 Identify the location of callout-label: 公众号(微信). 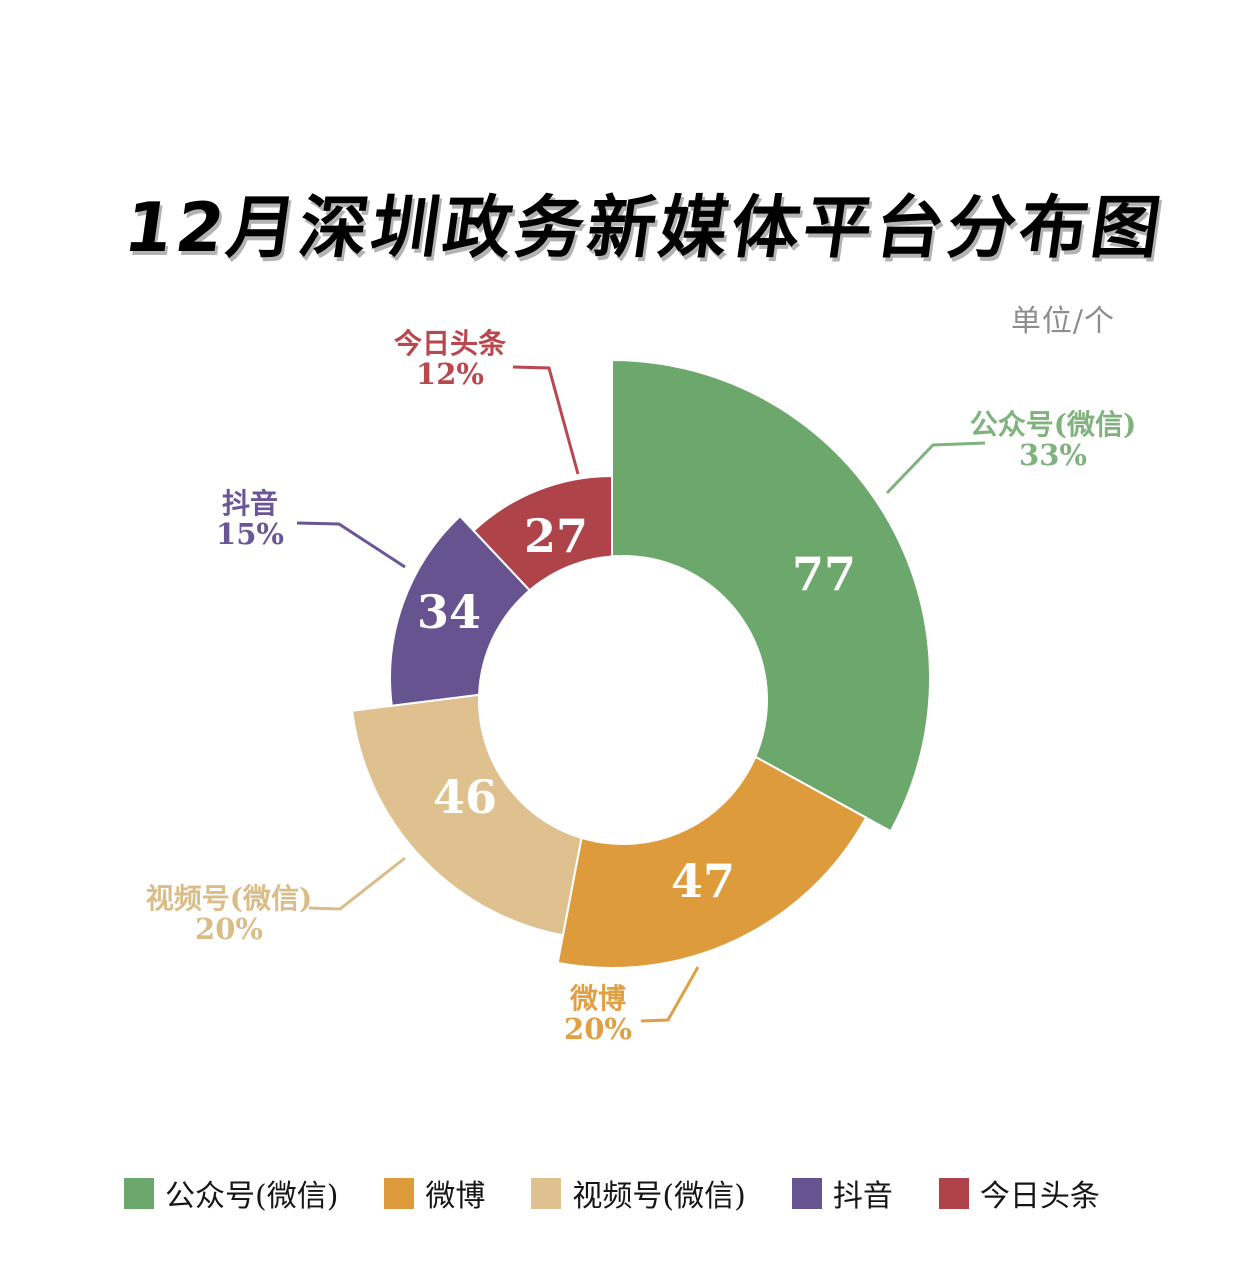
(1053, 424).